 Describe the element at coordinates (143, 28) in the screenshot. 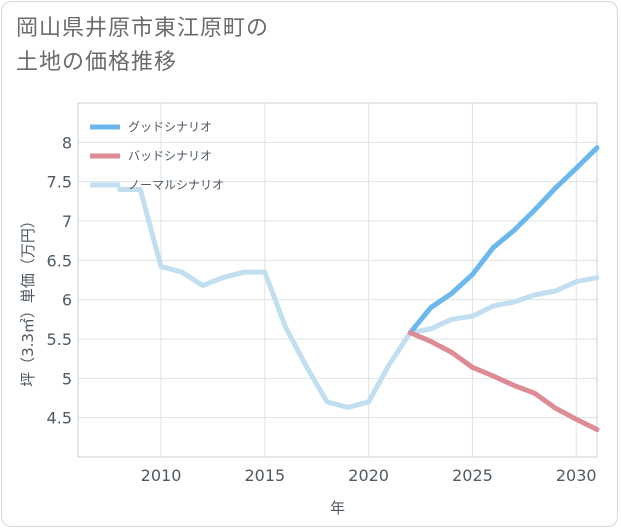

I see `title-line-1: 岡山県井原市東江原町の` at that location.